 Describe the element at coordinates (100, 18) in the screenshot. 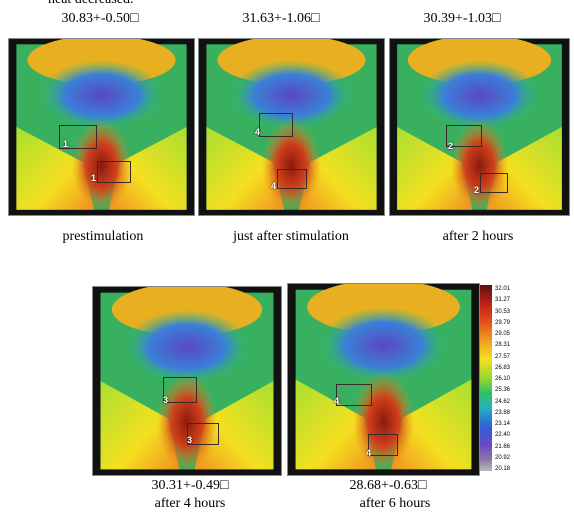

I see `temperature: 30.83+-0.50□` at that location.